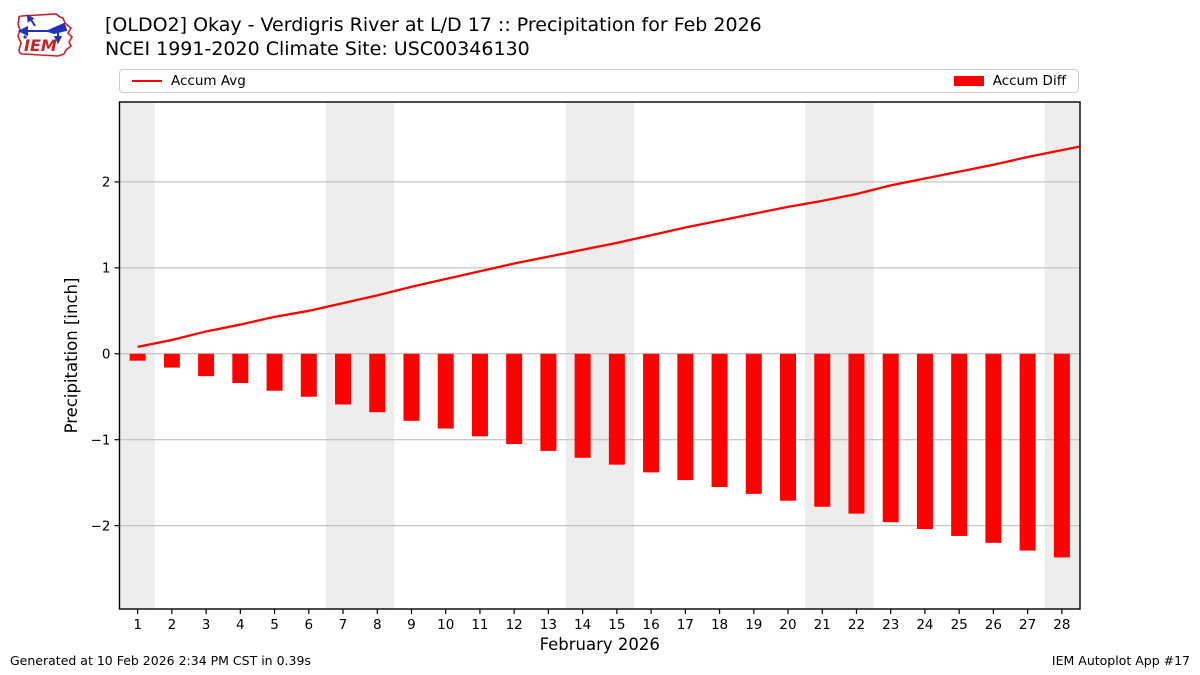  What do you see at coordinates (343, 625) in the screenshot?
I see `x-tick-label: 7` at bounding box center [343, 625].